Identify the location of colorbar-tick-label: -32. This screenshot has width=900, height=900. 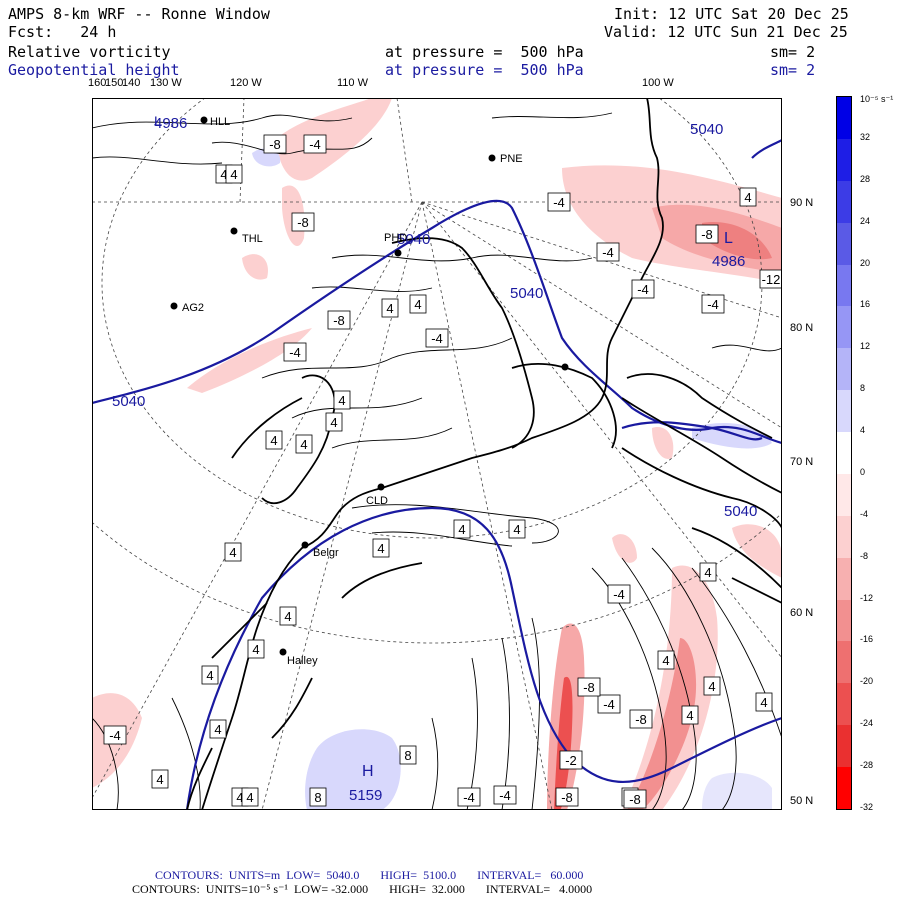
(867, 807).